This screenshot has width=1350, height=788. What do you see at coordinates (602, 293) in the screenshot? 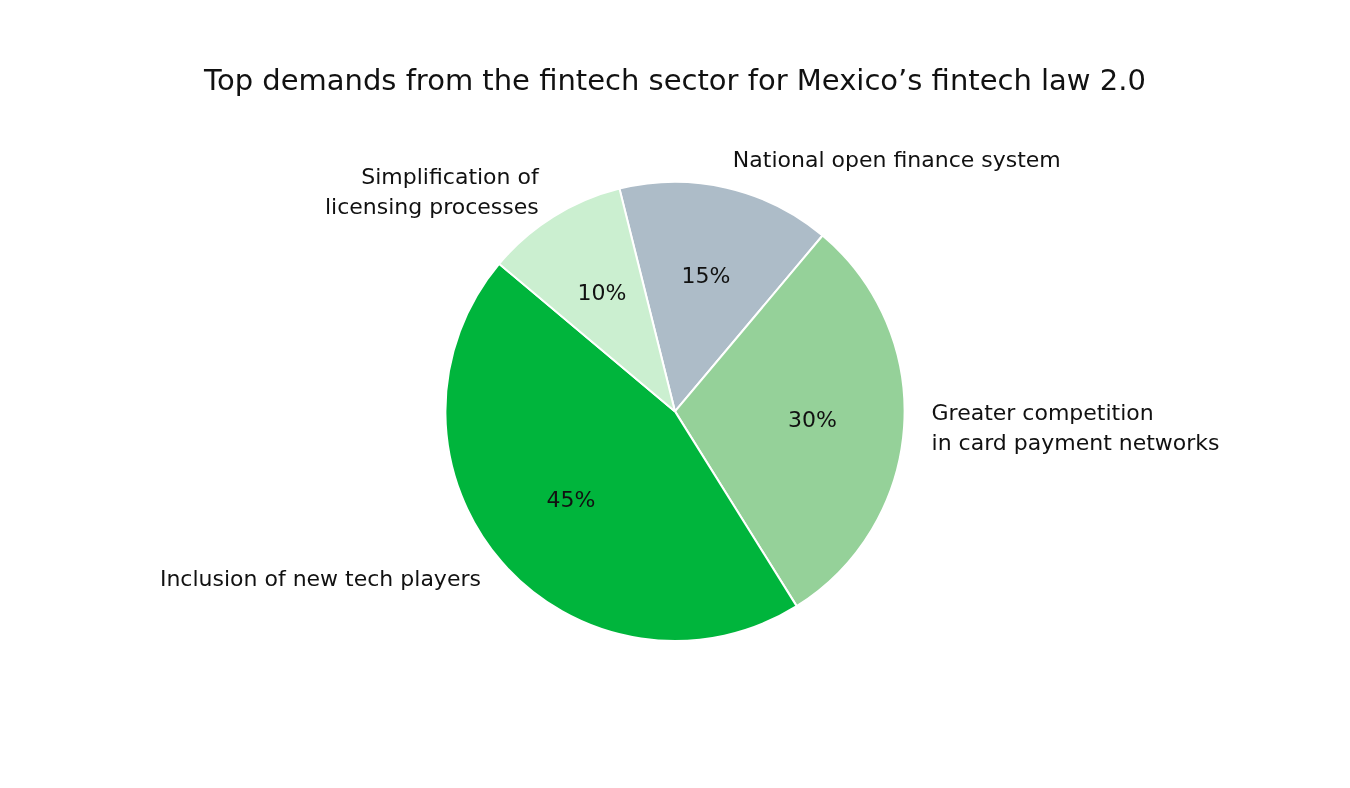
I see `data-label: 10%` at bounding box center [602, 293].